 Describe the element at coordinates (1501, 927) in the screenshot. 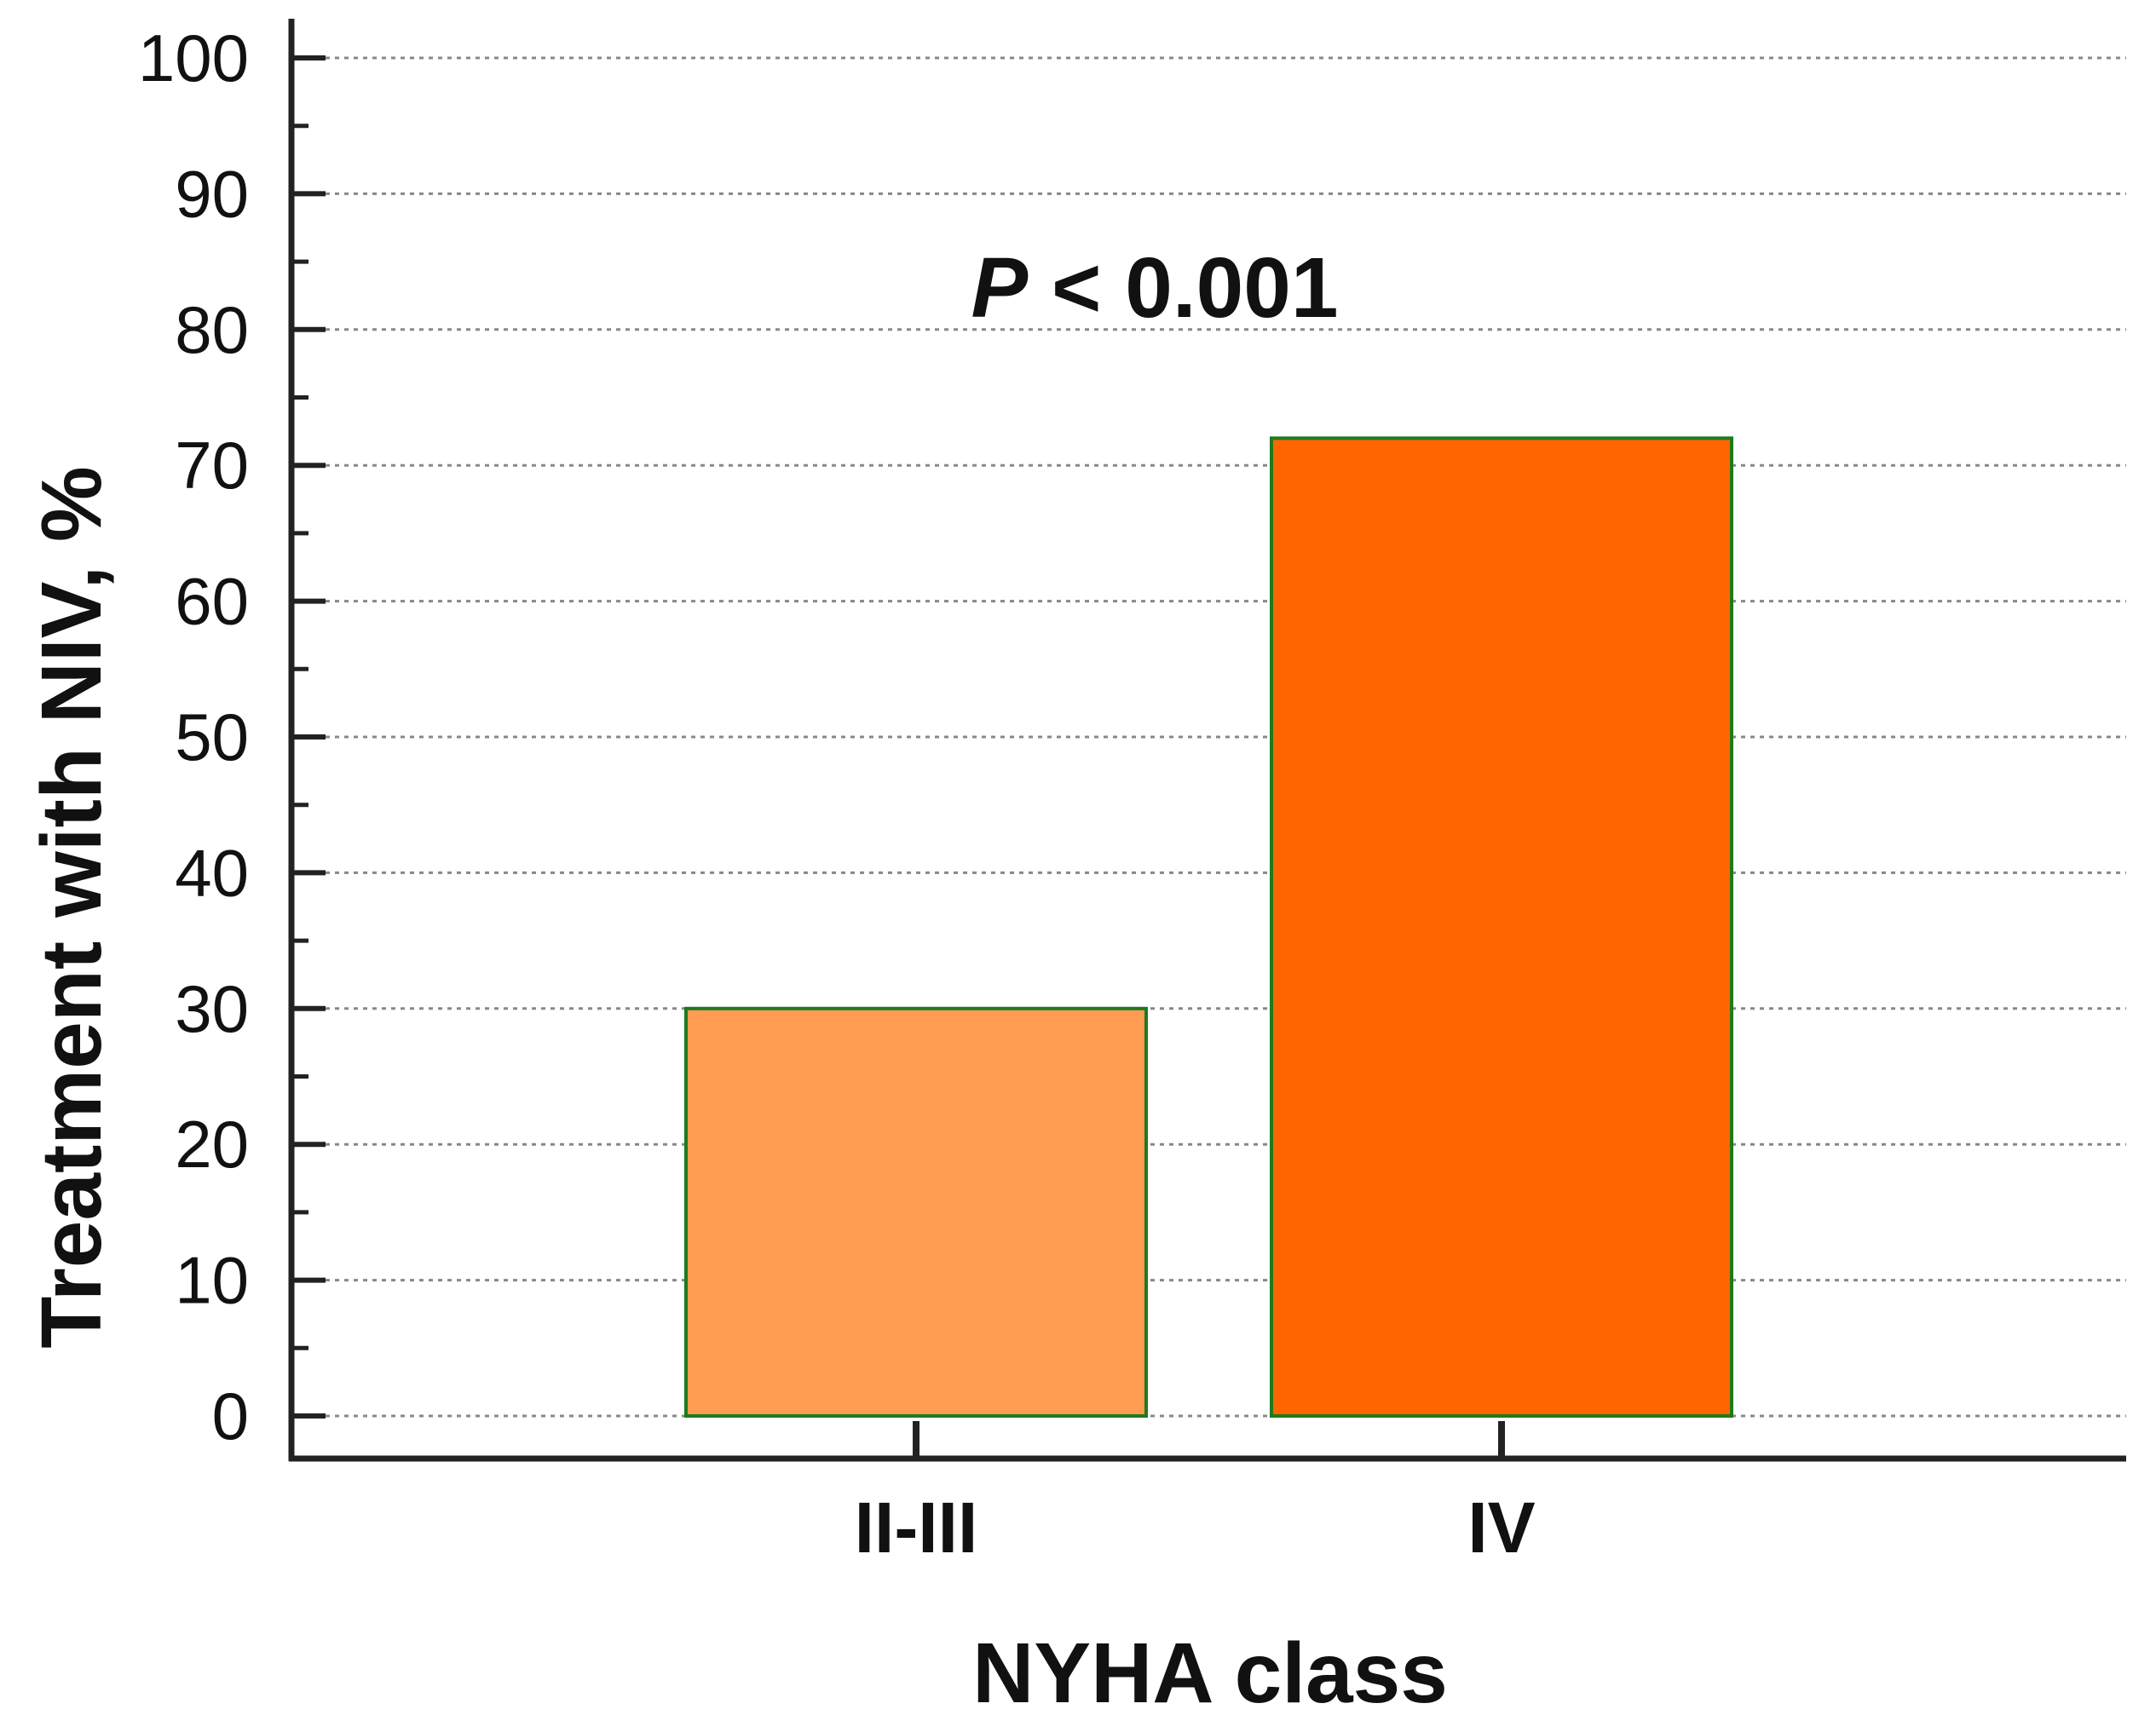

I see `bar-iv` at that location.